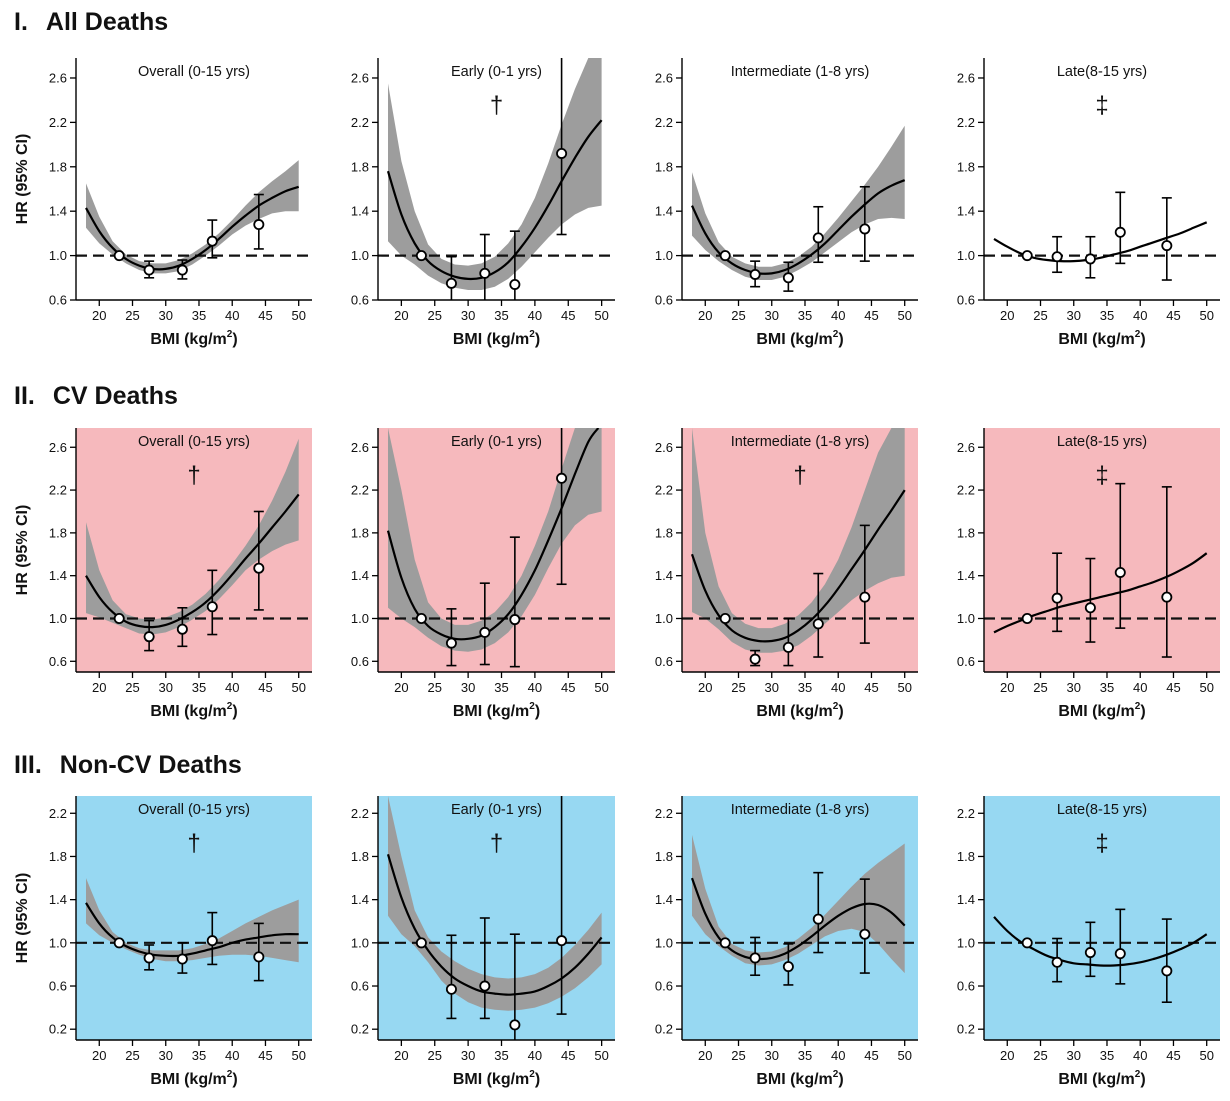 Image resolution: width=1230 pixels, height=1101 pixels. Describe the element at coordinates (194, 72) in the screenshot. I see `panel-title: Overall (0-15 yrs)` at that location.